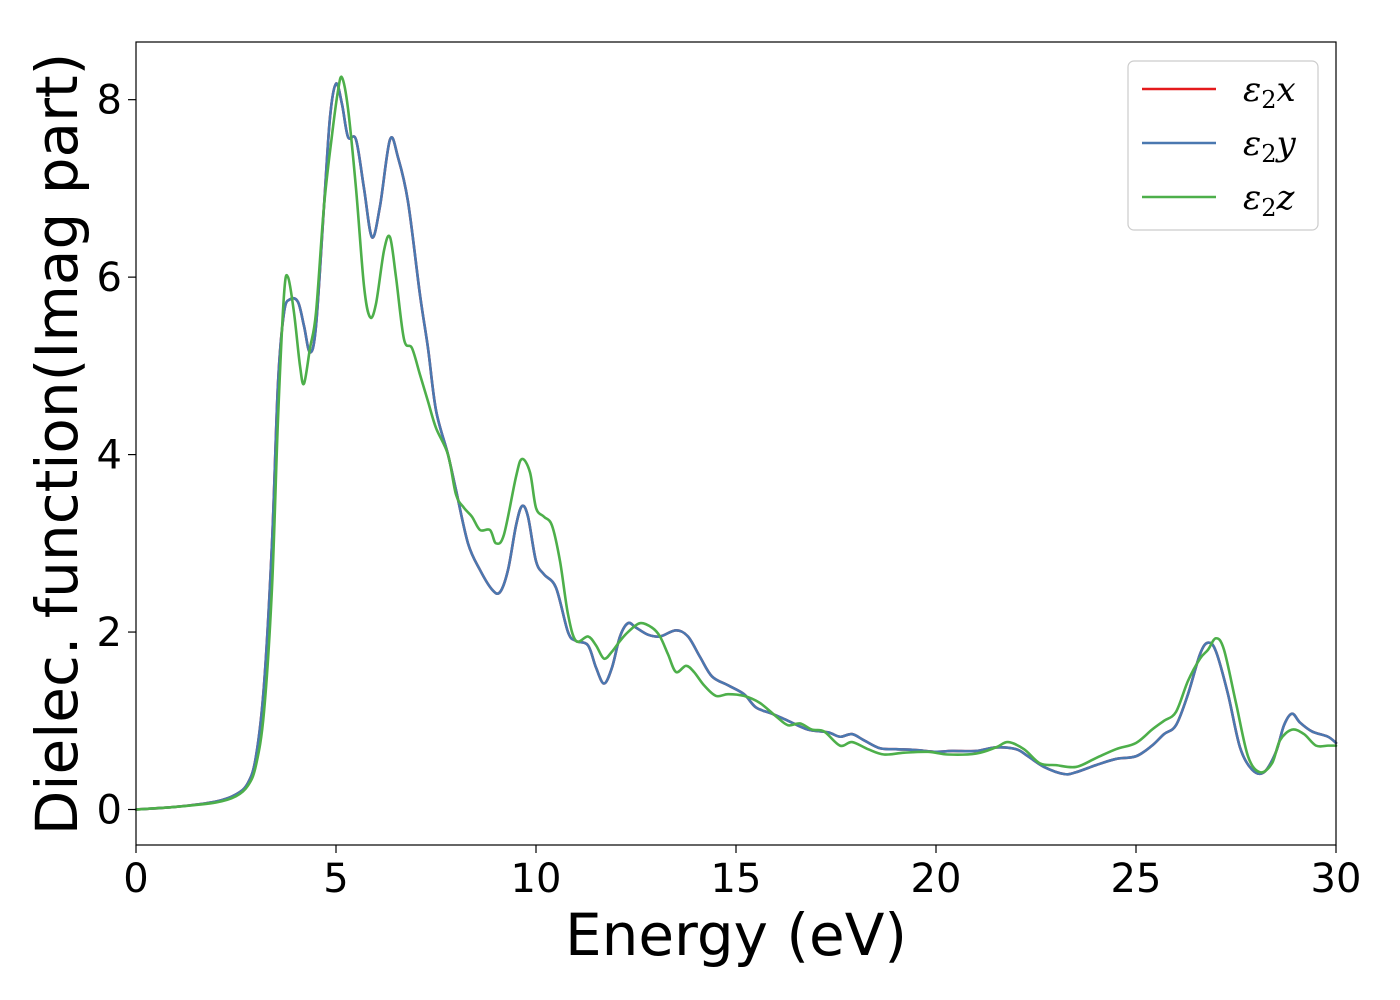  Describe the element at coordinates (135, 879) in the screenshot. I see `x-tick-label: 0` at that location.